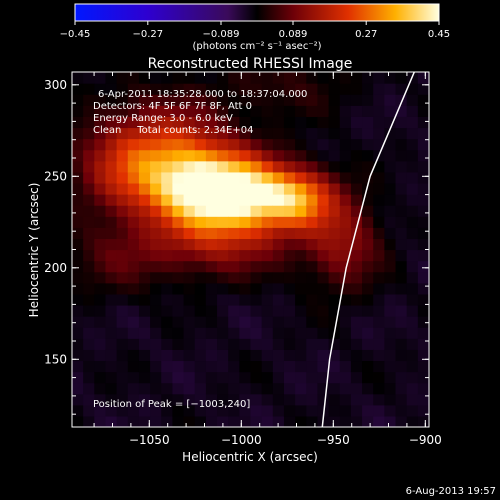 This screenshot has height=500, width=500. I want to click on colorbar-tick-label: 0.45, so click(439, 34).